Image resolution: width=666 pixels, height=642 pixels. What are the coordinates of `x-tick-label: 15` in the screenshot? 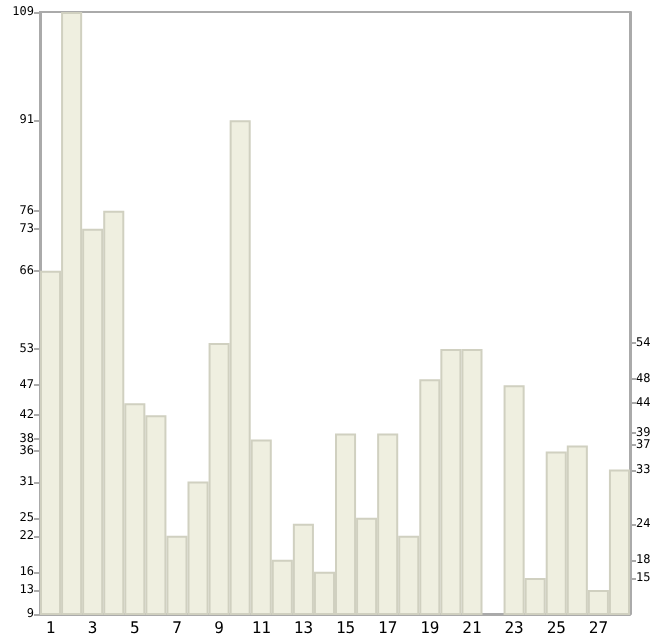 It's located at (345, 628).